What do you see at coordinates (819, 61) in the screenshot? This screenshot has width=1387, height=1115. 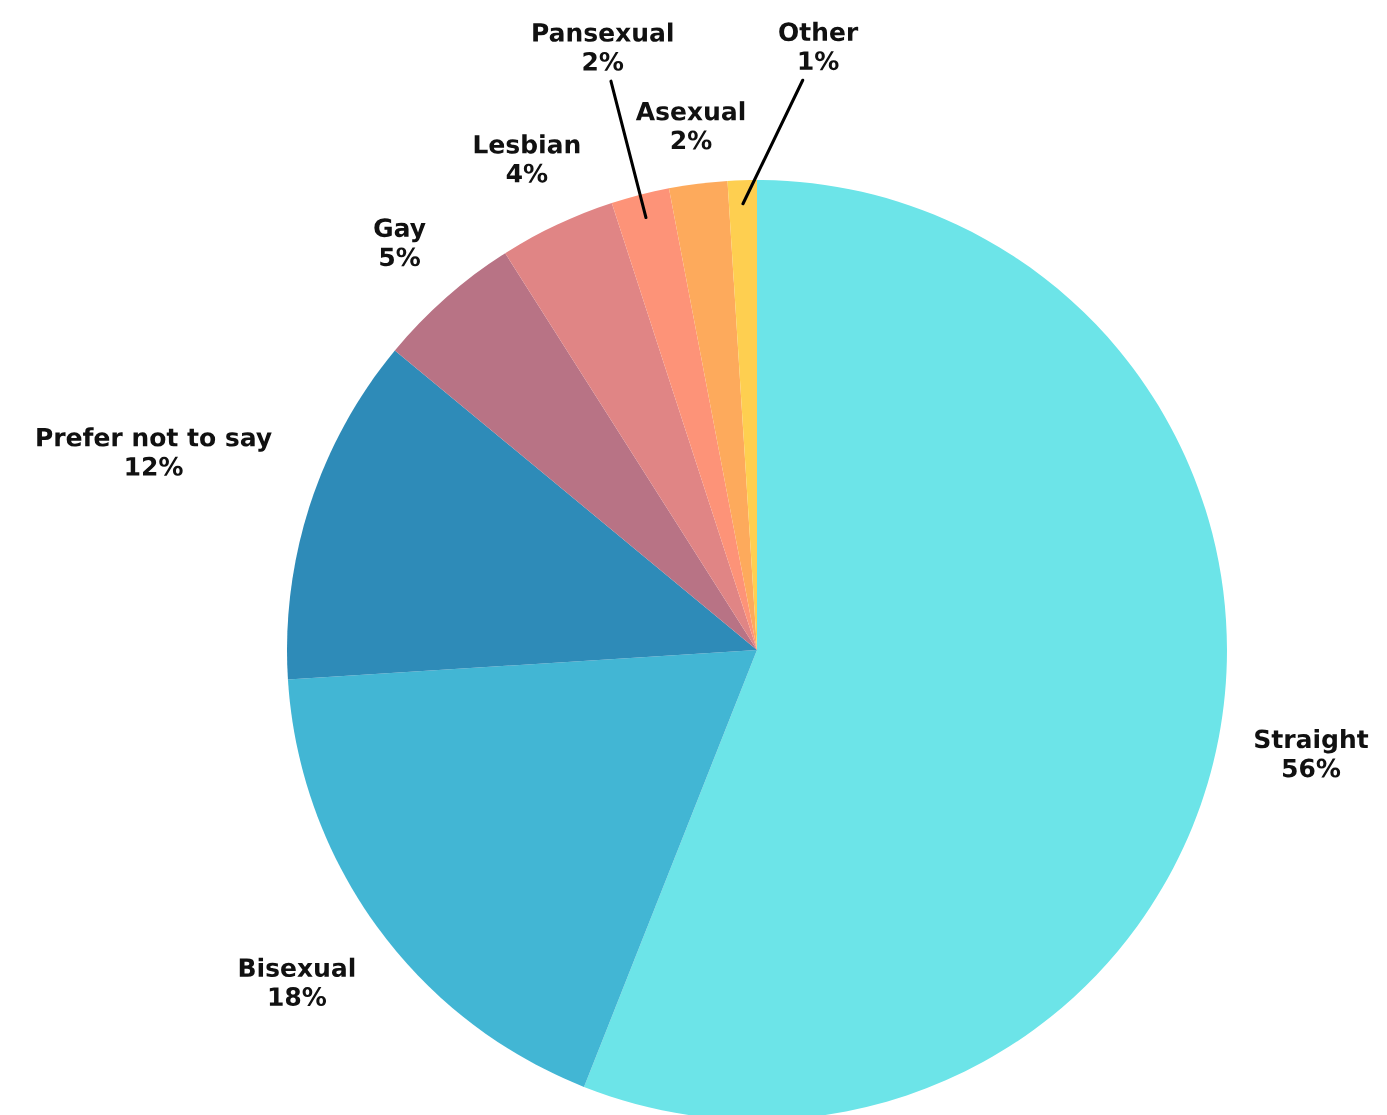 I see `data-label: 1%` at bounding box center [819, 61].